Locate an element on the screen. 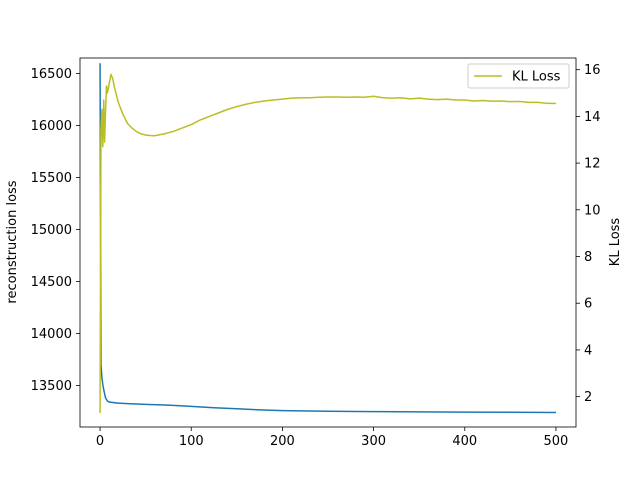 This screenshot has height=480, width=640. y-left-tick-label: 16000 is located at coordinates (51, 126).